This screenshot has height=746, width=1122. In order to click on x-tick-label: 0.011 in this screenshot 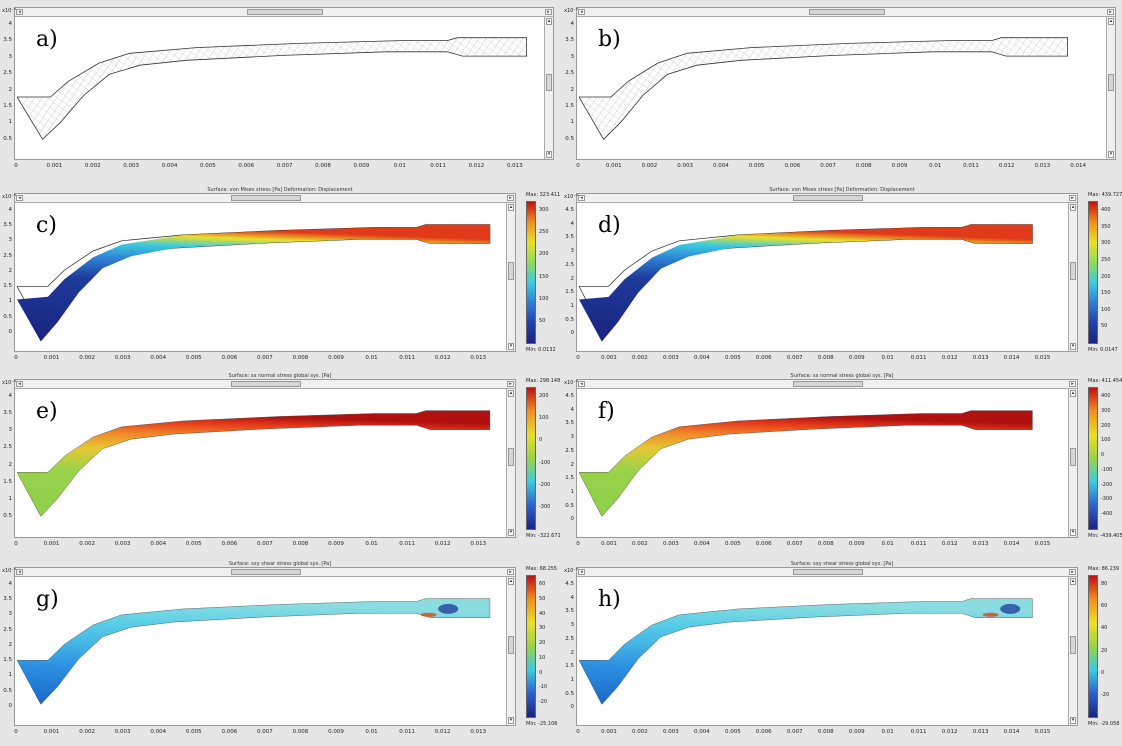, I will do `click(438, 166)`.